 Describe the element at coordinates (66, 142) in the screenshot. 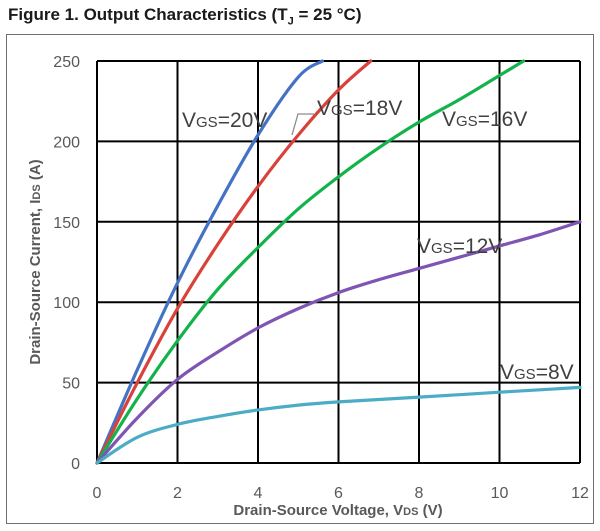

I see `y-tick-label: 200` at that location.